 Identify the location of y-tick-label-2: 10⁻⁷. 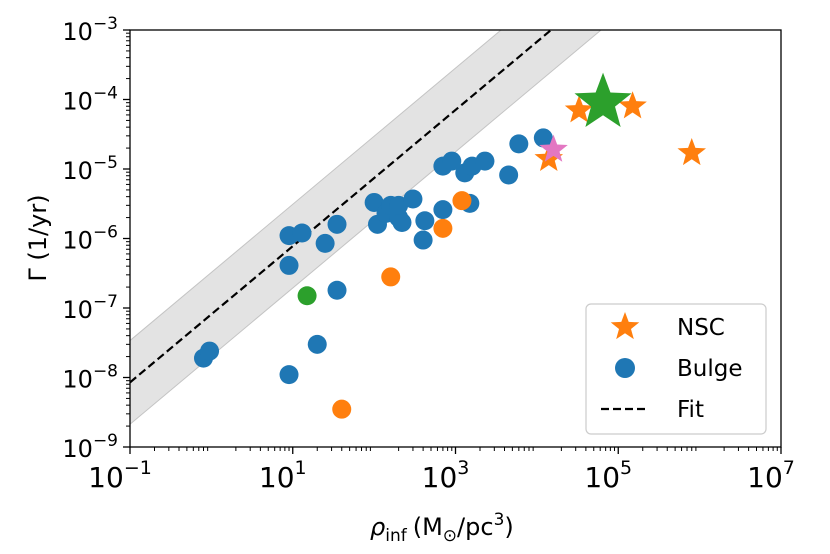
(90, 308).